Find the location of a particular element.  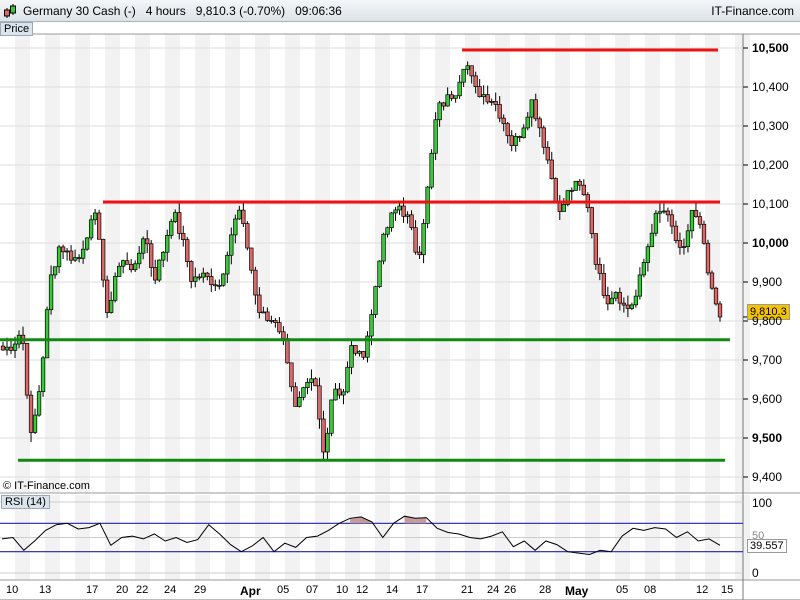

x-tick-label: 10 is located at coordinates (342, 590).